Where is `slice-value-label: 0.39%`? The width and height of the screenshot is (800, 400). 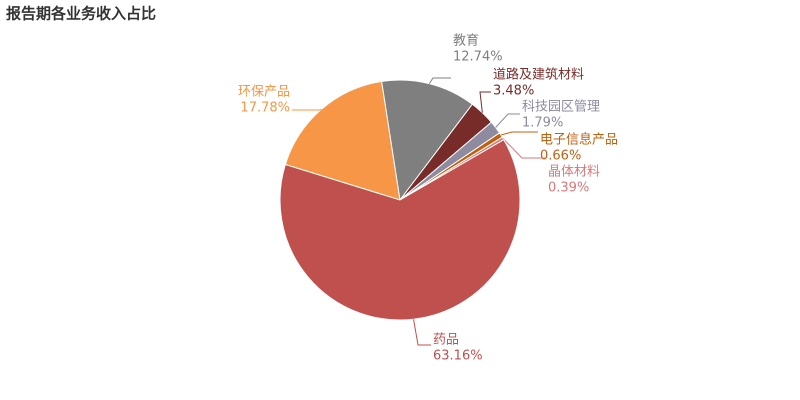
slice-value-label: 0.39% is located at coordinates (568, 188).